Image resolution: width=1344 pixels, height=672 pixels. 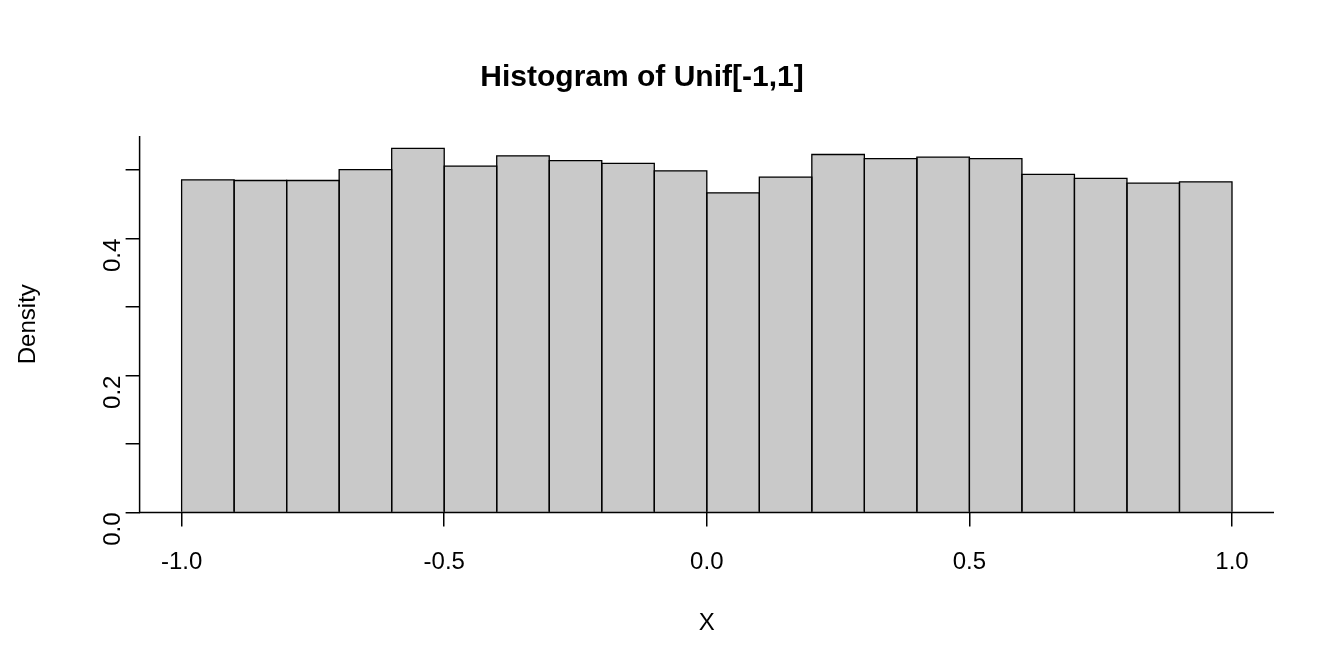 I want to click on y-tick-label: 0.2, so click(x=112, y=392).